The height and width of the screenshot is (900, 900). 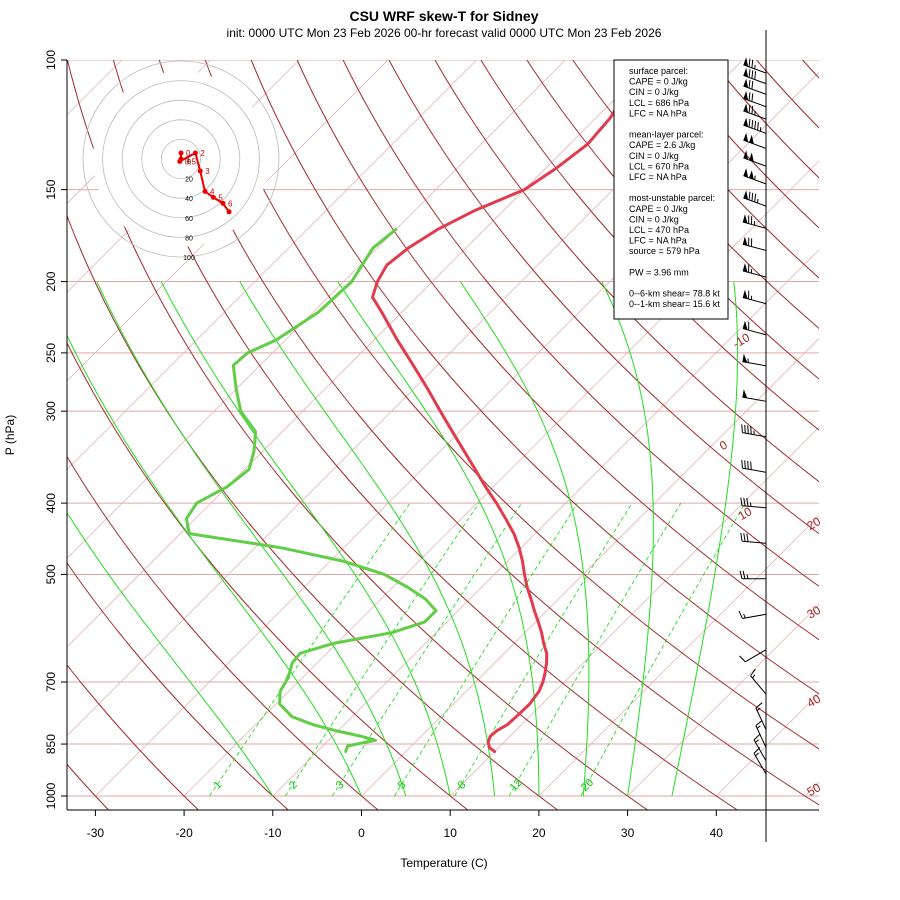 What do you see at coordinates (189, 219) in the screenshot?
I see `hodograph-ring-label: 60` at bounding box center [189, 219].